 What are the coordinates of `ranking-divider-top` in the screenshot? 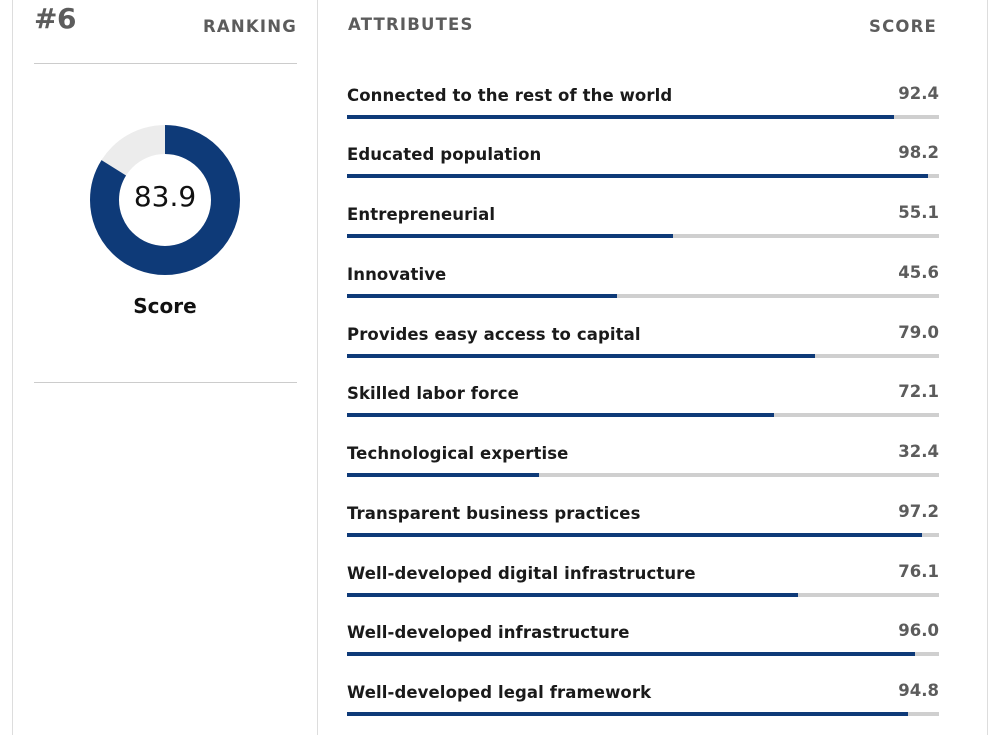 It's located at (165, 63).